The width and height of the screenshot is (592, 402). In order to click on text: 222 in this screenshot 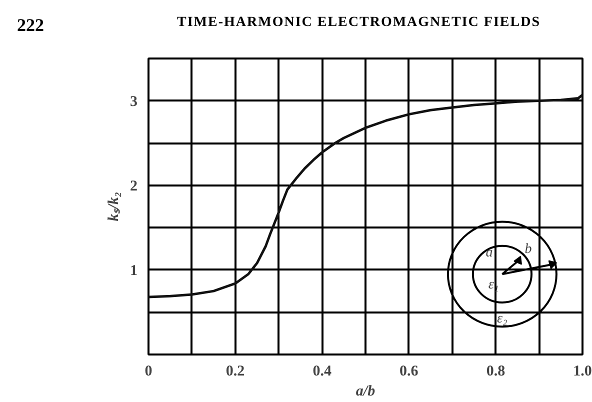, I will do `click(30, 25)`.